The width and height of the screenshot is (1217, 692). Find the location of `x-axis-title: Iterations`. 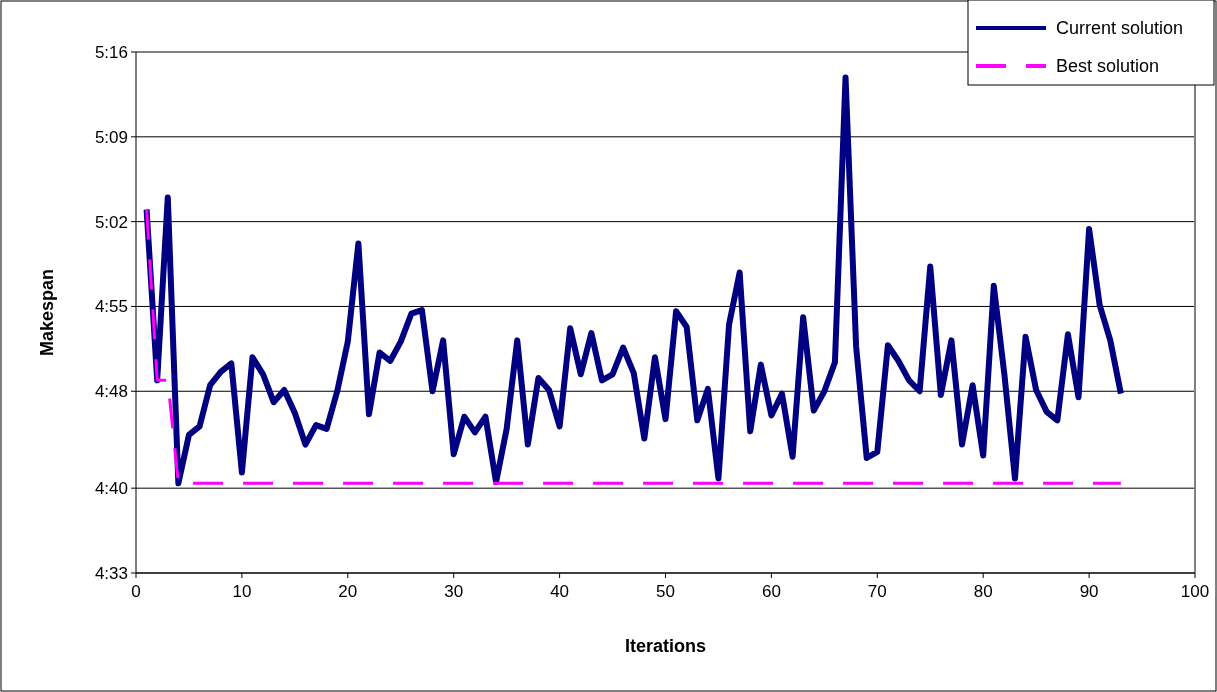

x-axis-title: Iterations is located at coordinates (665, 646).